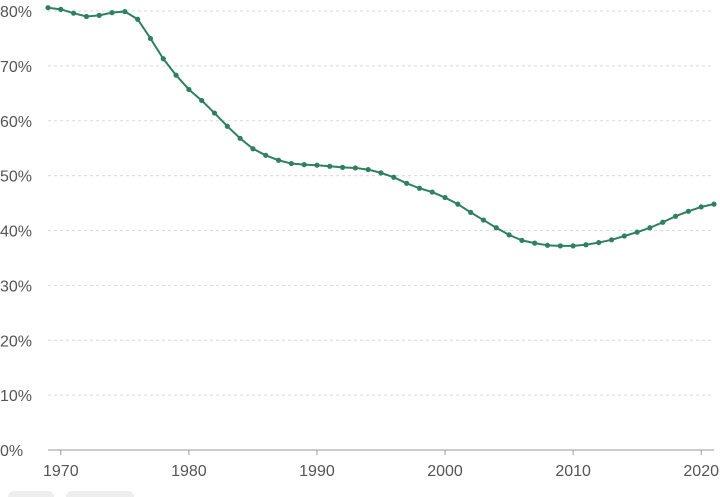 This screenshot has height=497, width=720. Describe the element at coordinates (381, 464) in the screenshot. I see `x-axis: 1970 1980 1990 2000 2010 2020` at that location.